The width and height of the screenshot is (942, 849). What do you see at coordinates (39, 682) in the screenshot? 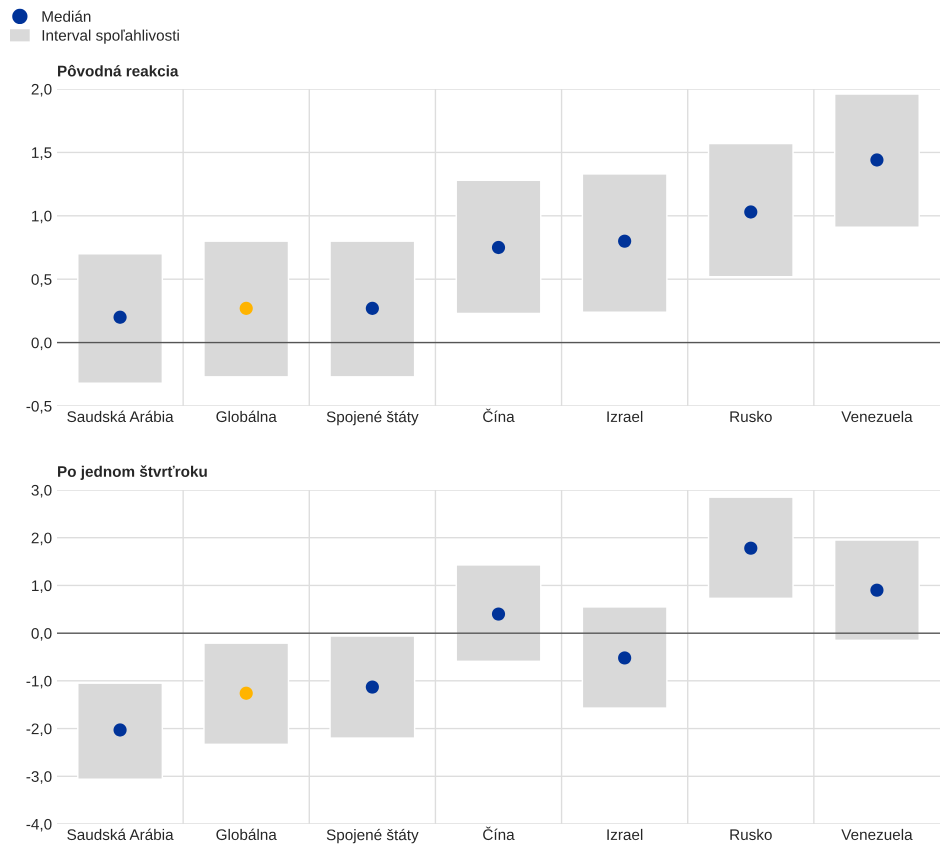
I see `y-tick-label: -1,0` at bounding box center [39, 682].